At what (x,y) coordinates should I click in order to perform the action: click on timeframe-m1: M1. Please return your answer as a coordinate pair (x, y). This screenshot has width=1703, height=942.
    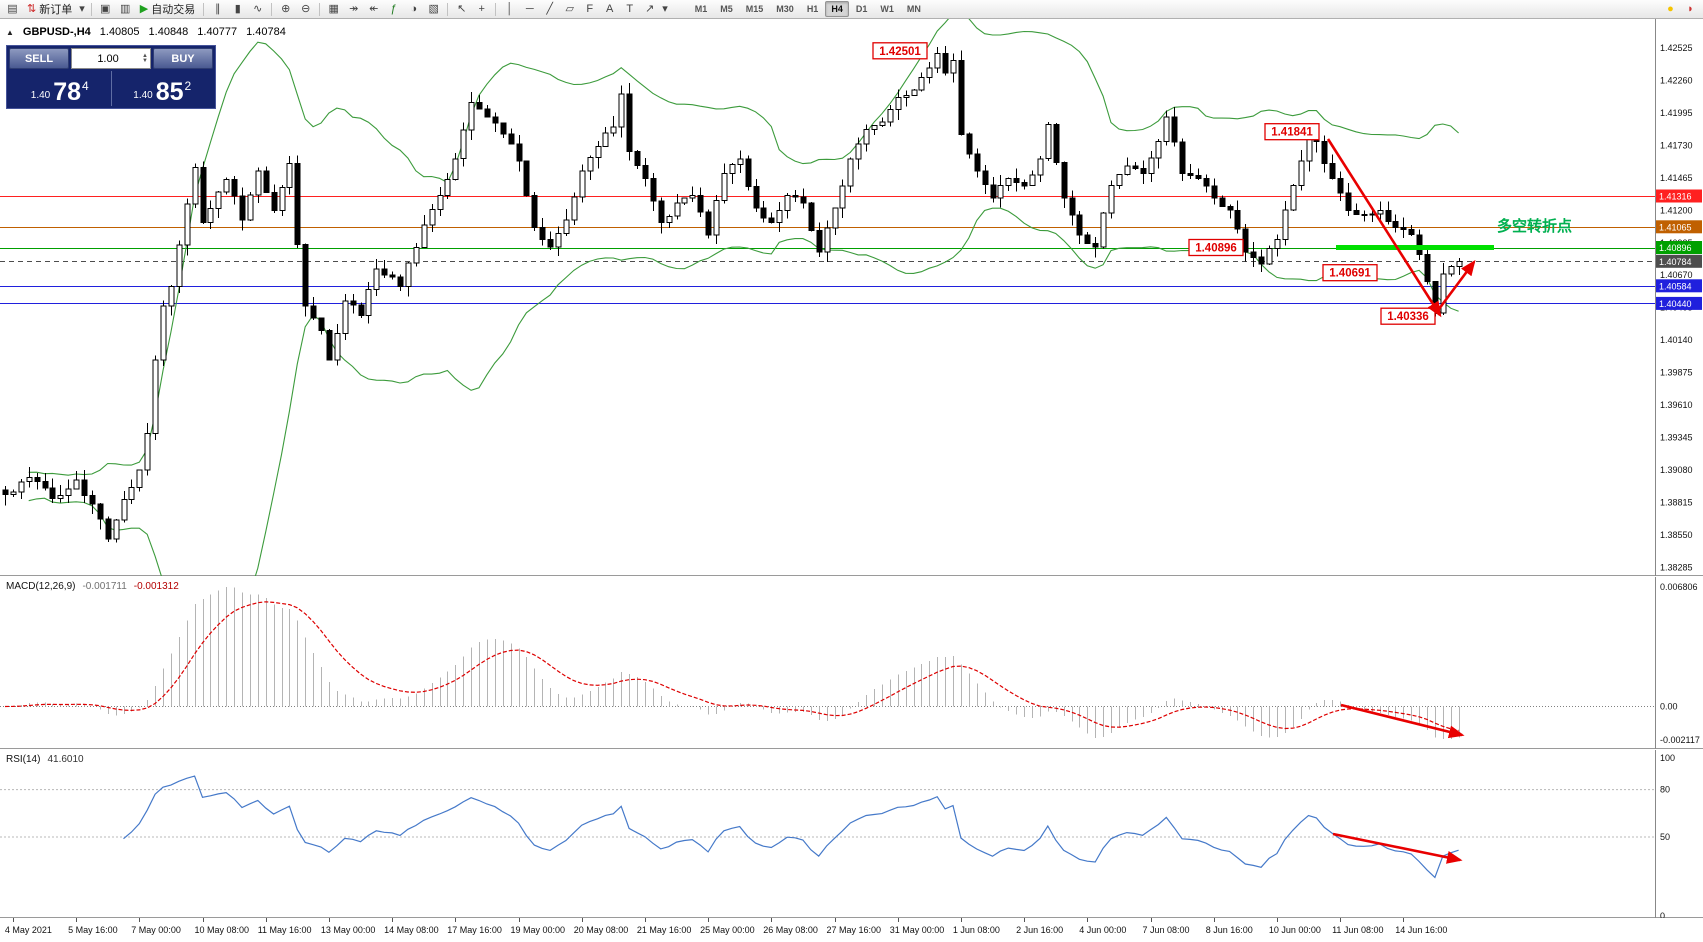
    Looking at the image, I should click on (701, 9).